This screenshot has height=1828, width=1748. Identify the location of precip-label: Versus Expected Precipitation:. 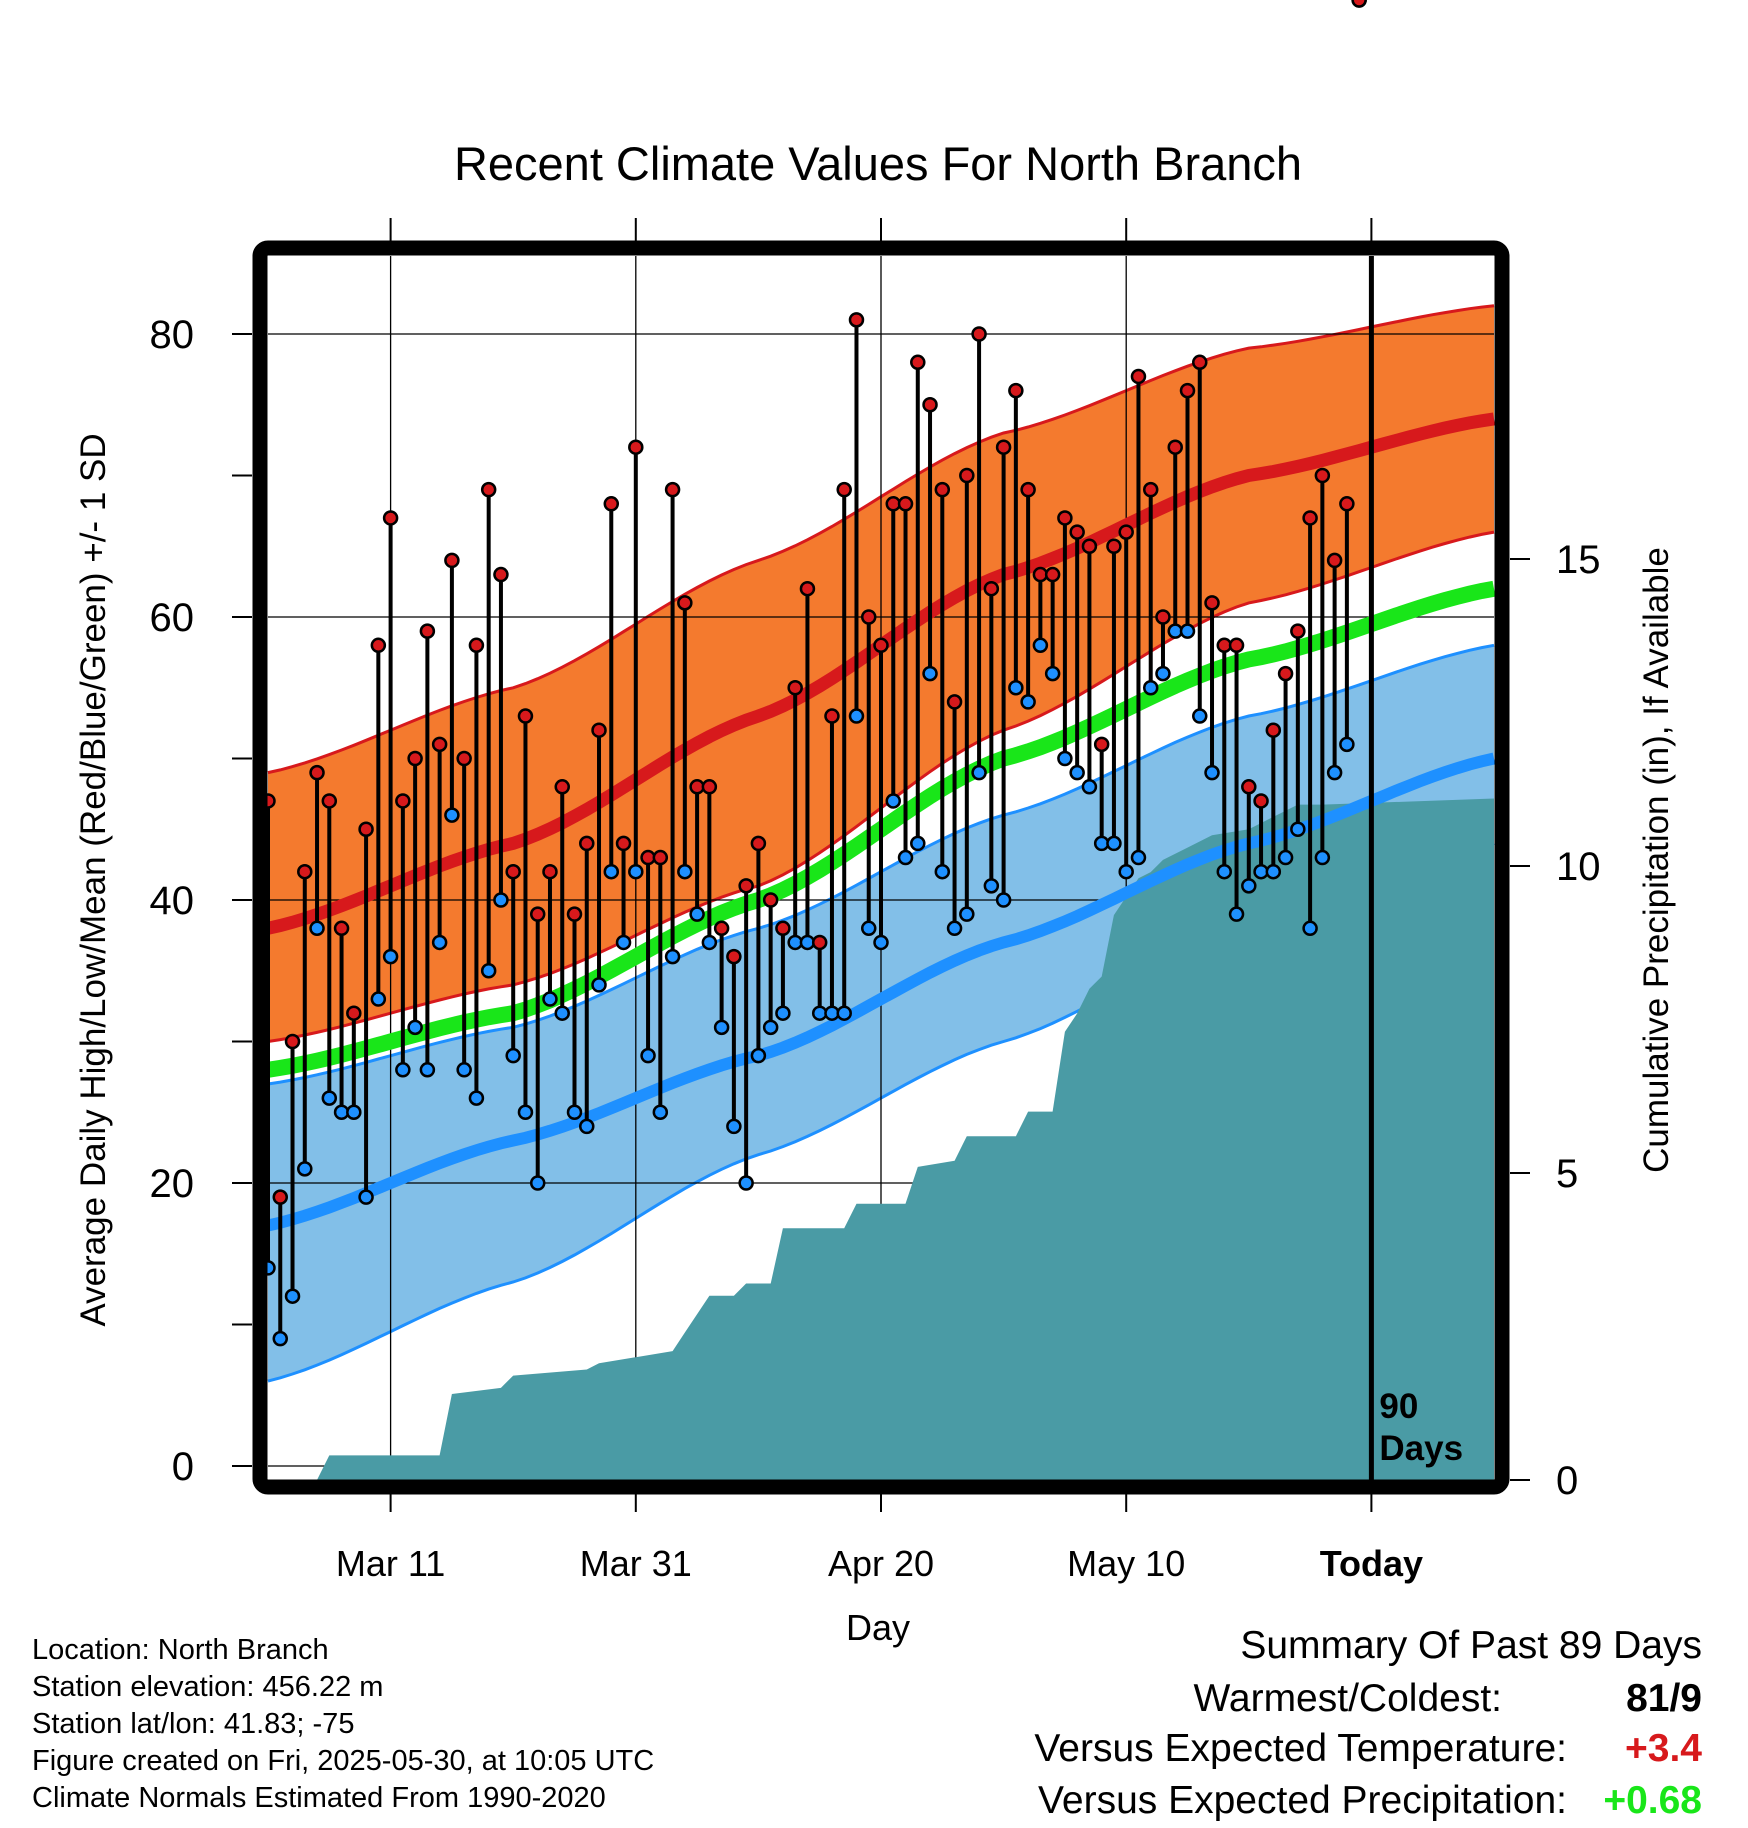
(1302, 1800).